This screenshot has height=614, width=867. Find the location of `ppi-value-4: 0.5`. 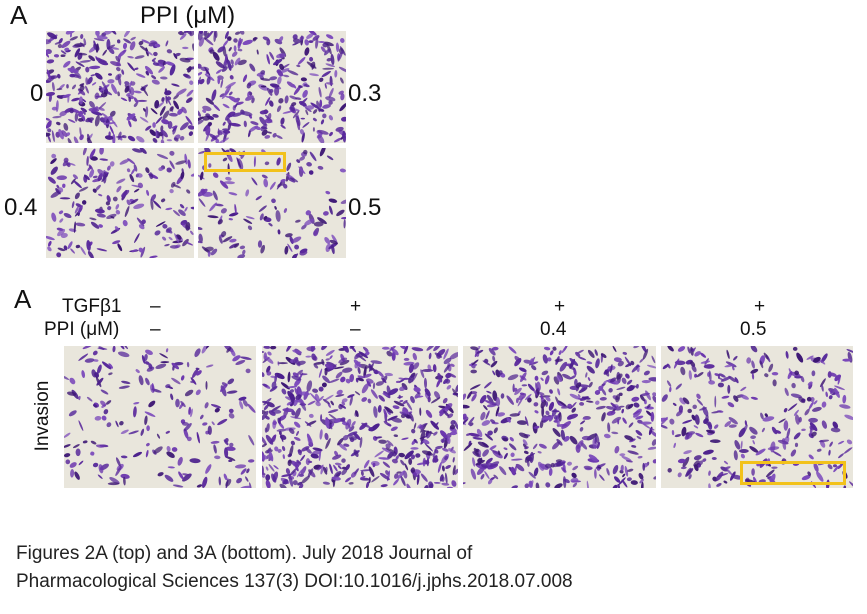

ppi-value-4: 0.5 is located at coordinates (753, 329).